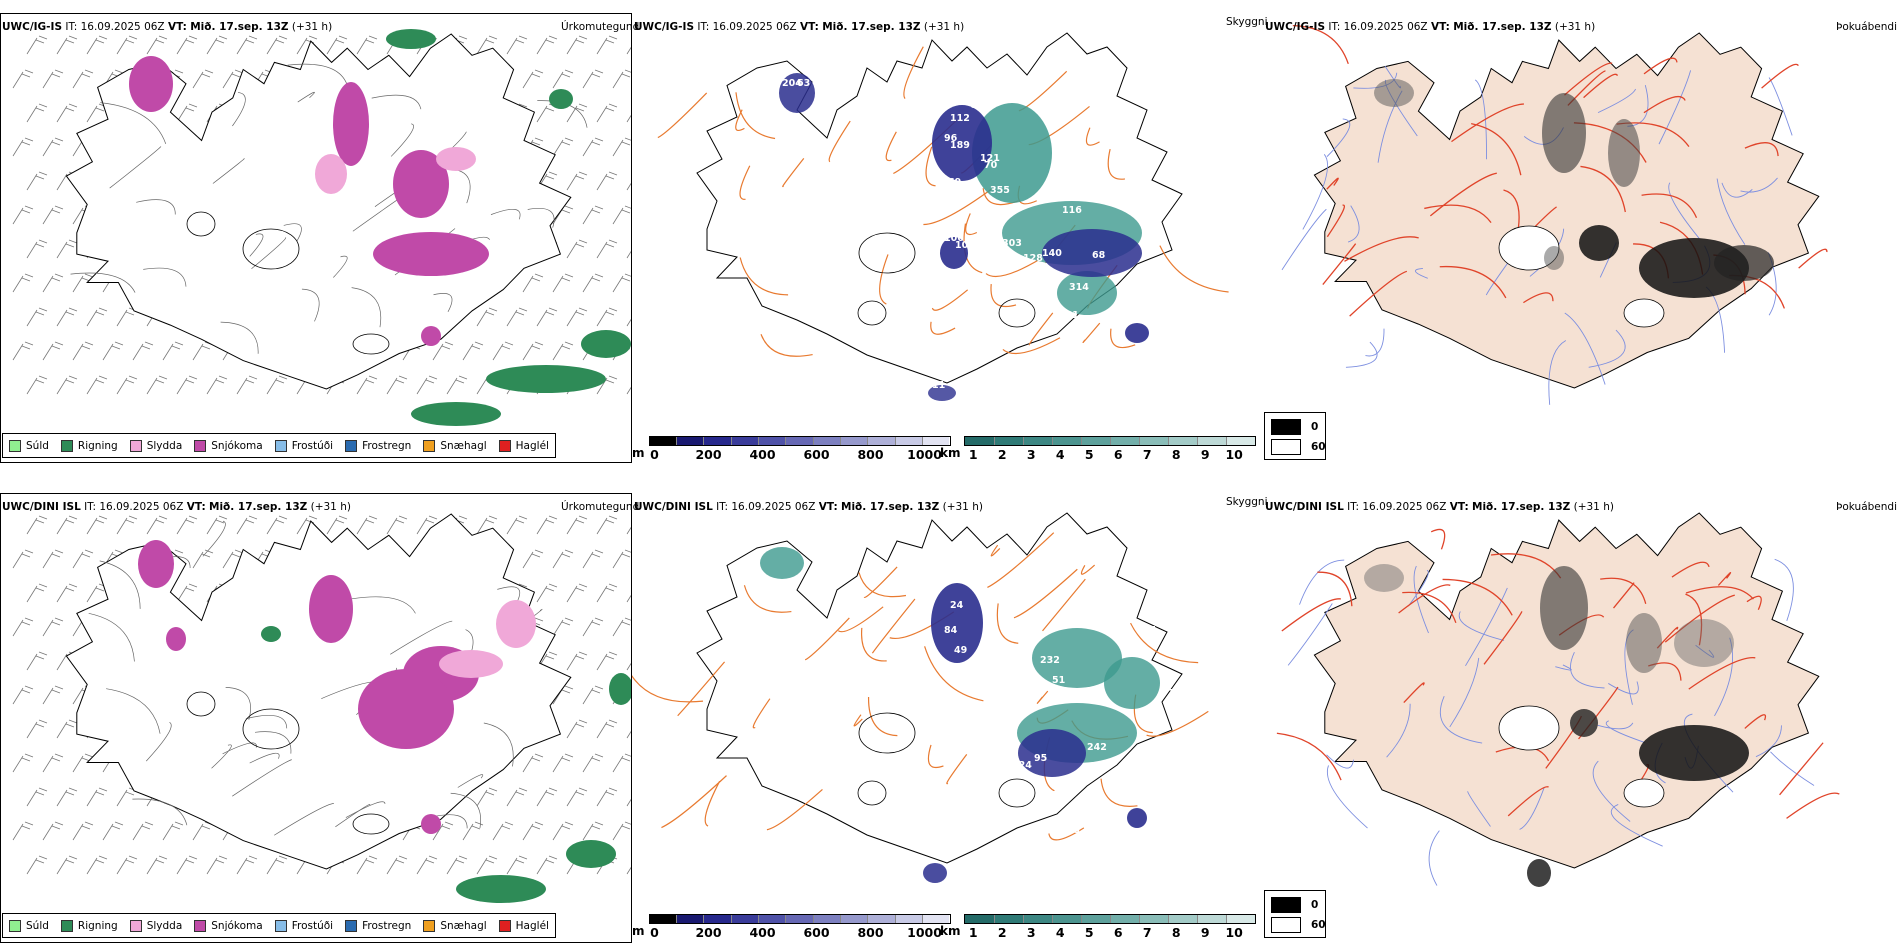 The width and height of the screenshot is (1900, 950). What do you see at coordinates (1118, 932) in the screenshot?
I see `colorbar-tick-label: 6` at bounding box center [1118, 932].